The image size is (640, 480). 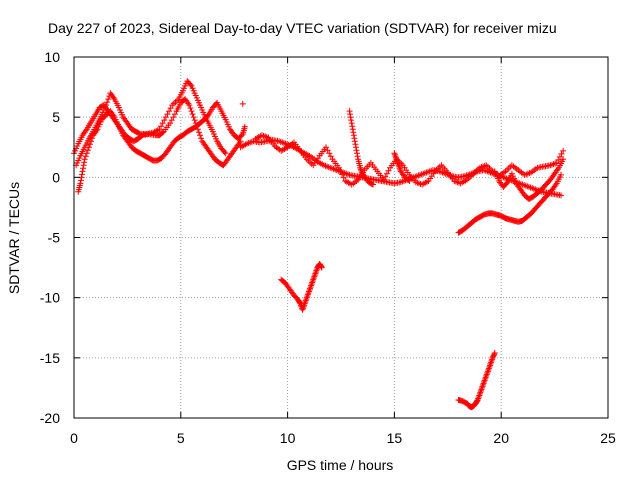 I want to click on y-tick-label: 5, so click(x=56, y=117).